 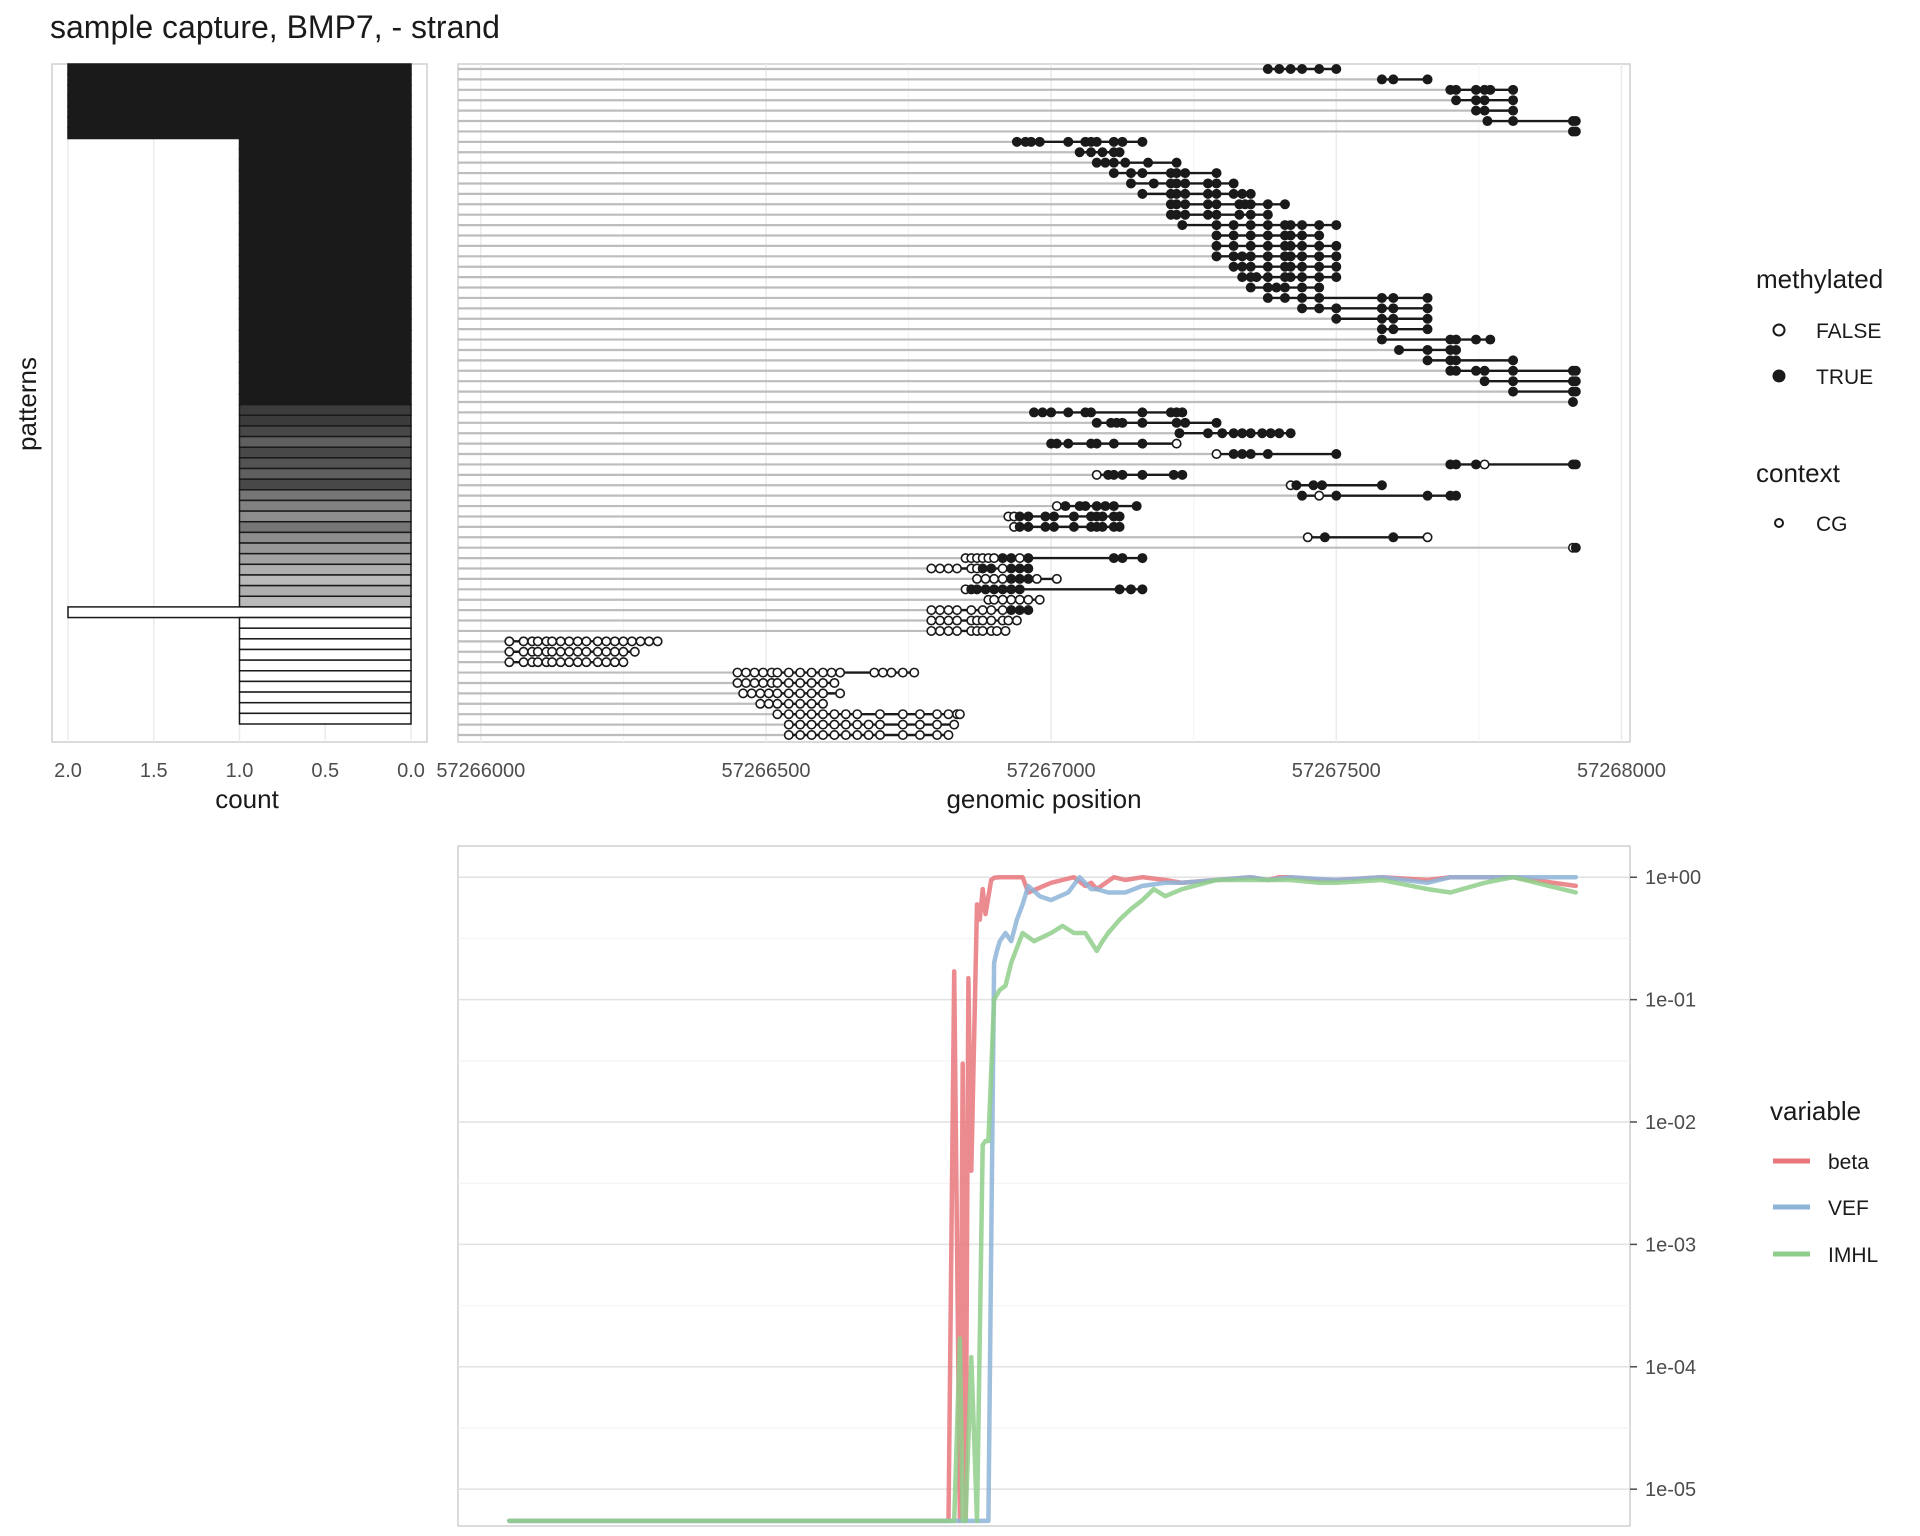 I want to click on log-tick-label: 1e+00, so click(x=1673, y=878).